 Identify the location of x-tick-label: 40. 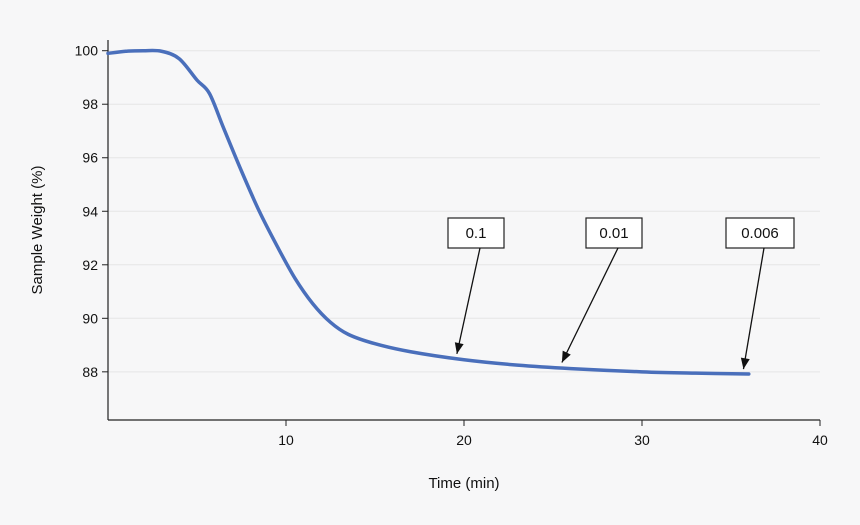
(820, 440).